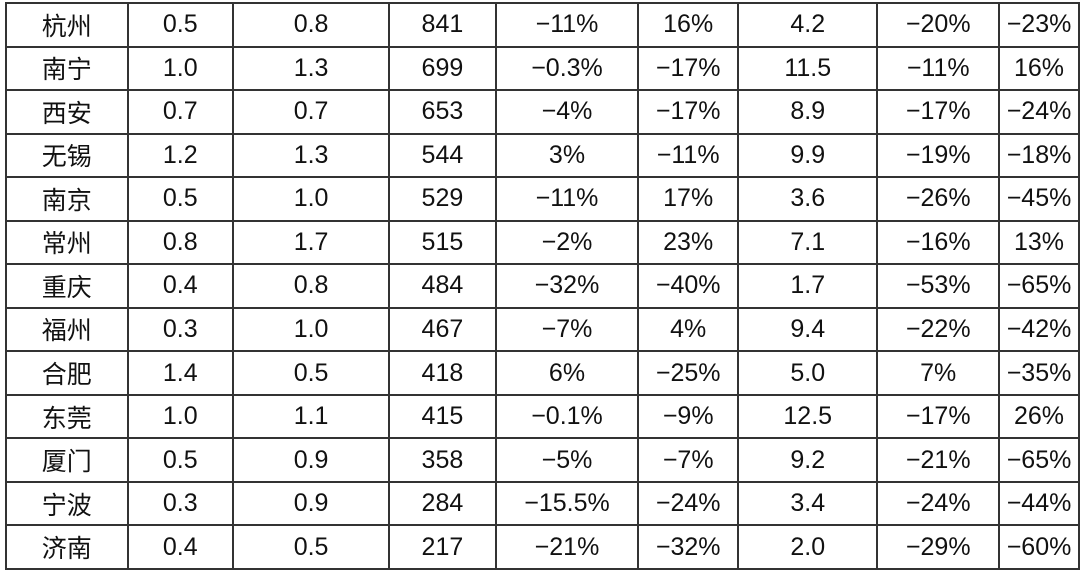 The width and height of the screenshot is (1080, 572). Describe the element at coordinates (67, 329) in the screenshot. I see `city-cell: 福州` at that location.